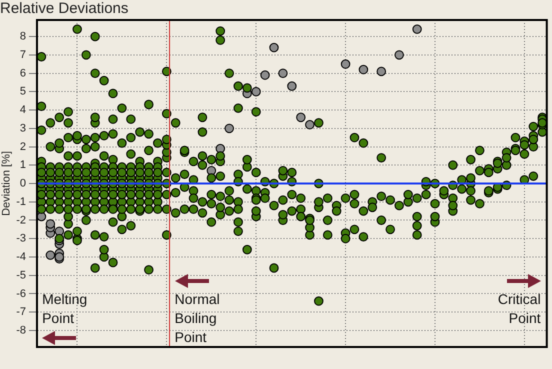 This screenshot has height=369, width=552. What do you see at coordinates (21, 294) in the screenshot?
I see `y-tick-label: -6` at bounding box center [21, 294].